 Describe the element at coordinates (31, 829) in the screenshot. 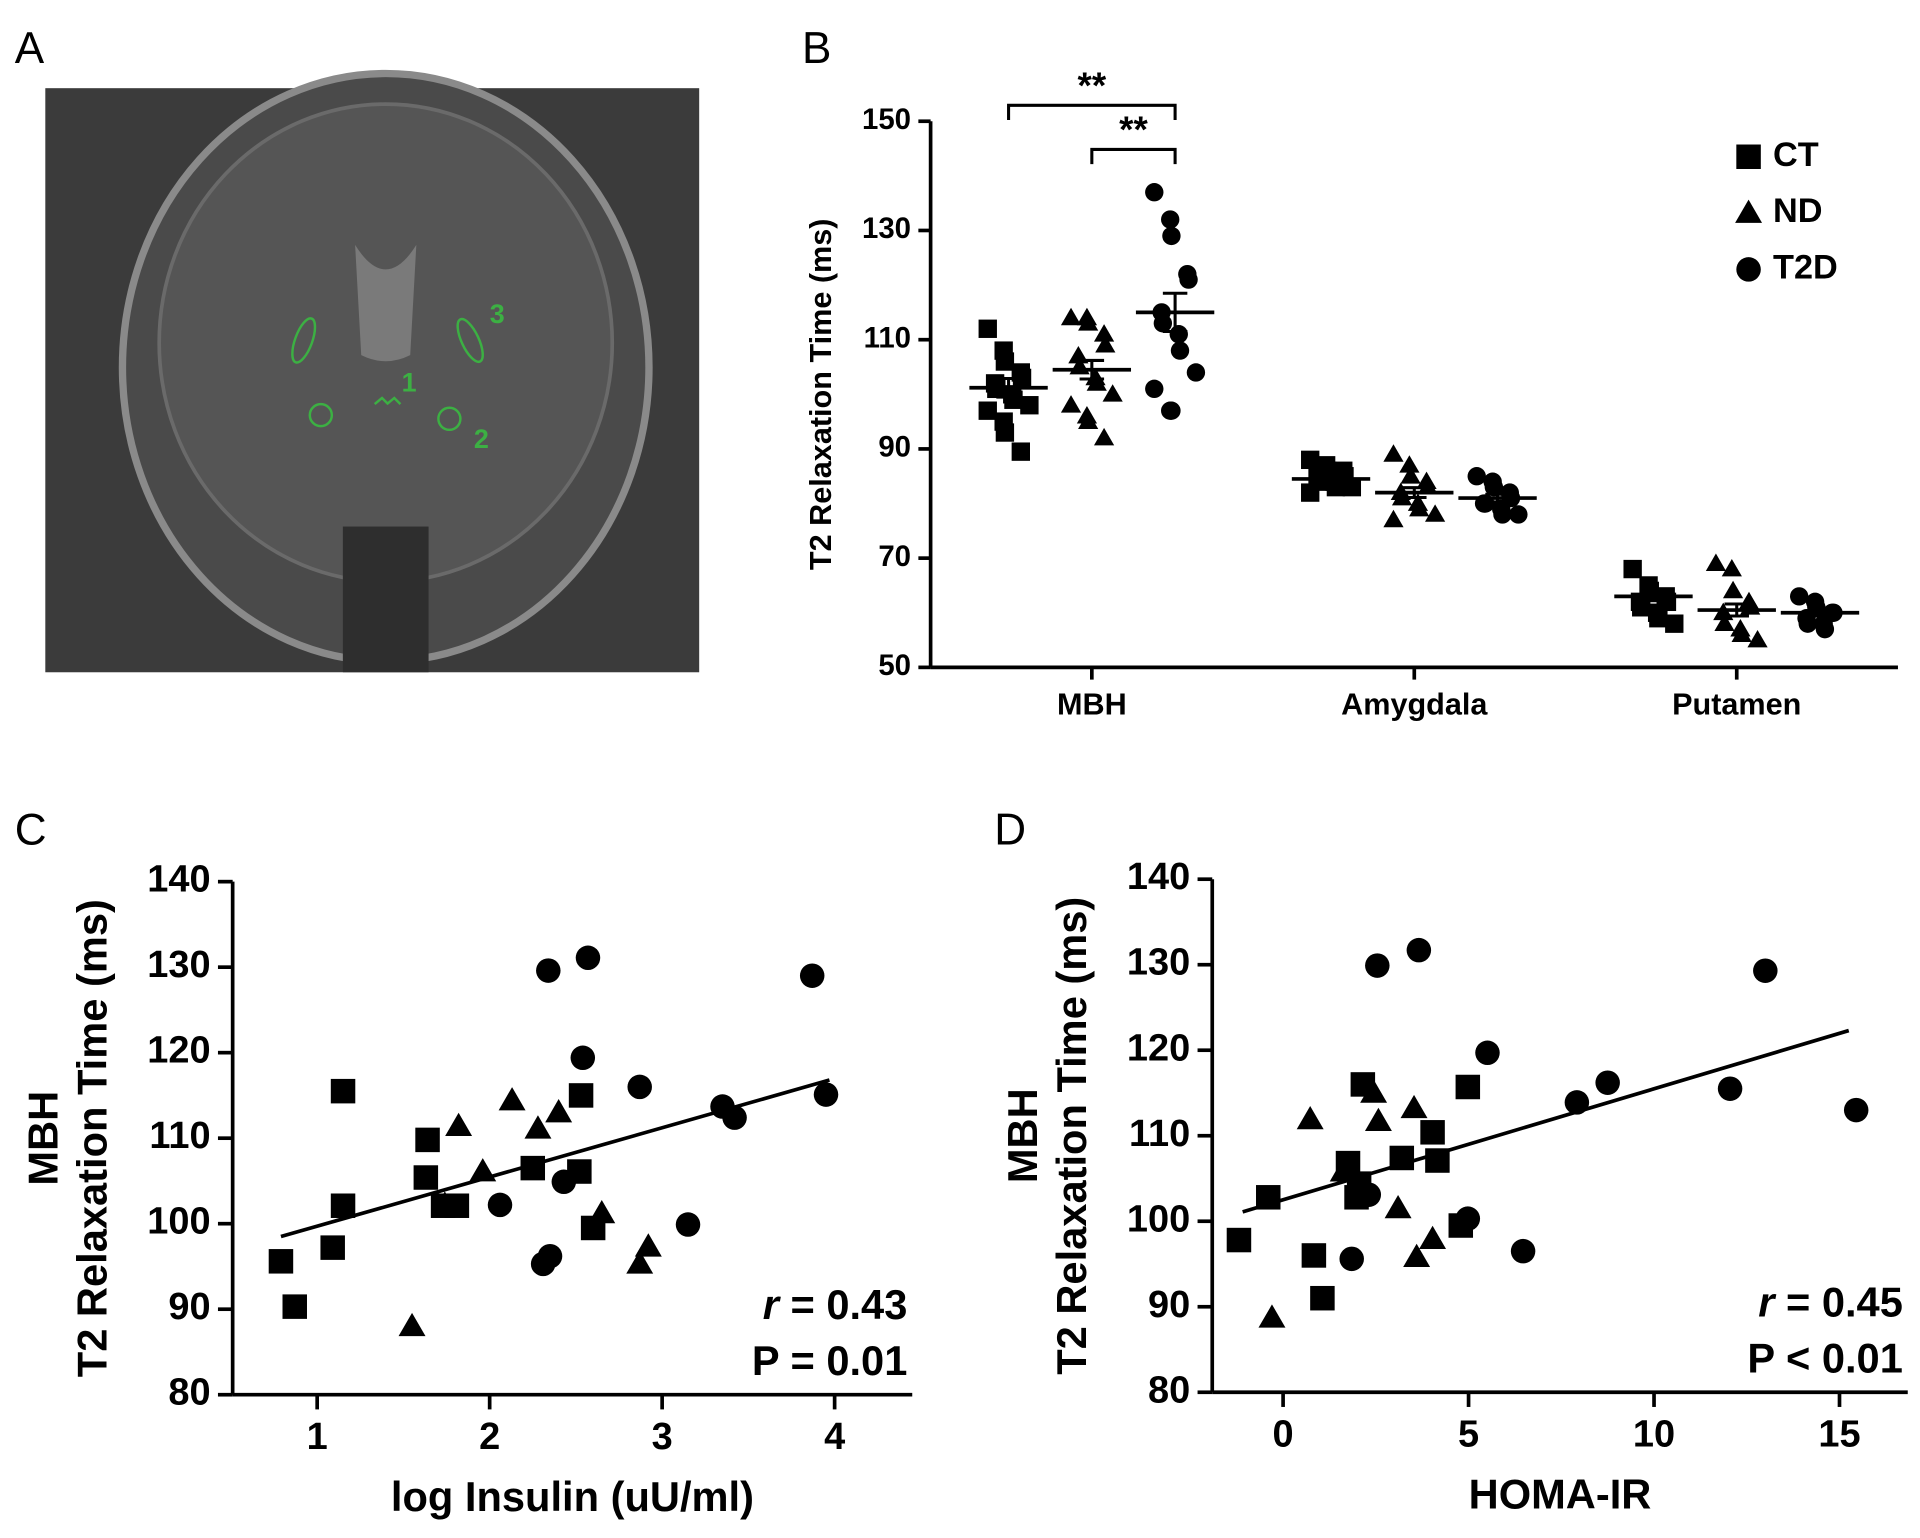

I see `panel-label: C` at that location.